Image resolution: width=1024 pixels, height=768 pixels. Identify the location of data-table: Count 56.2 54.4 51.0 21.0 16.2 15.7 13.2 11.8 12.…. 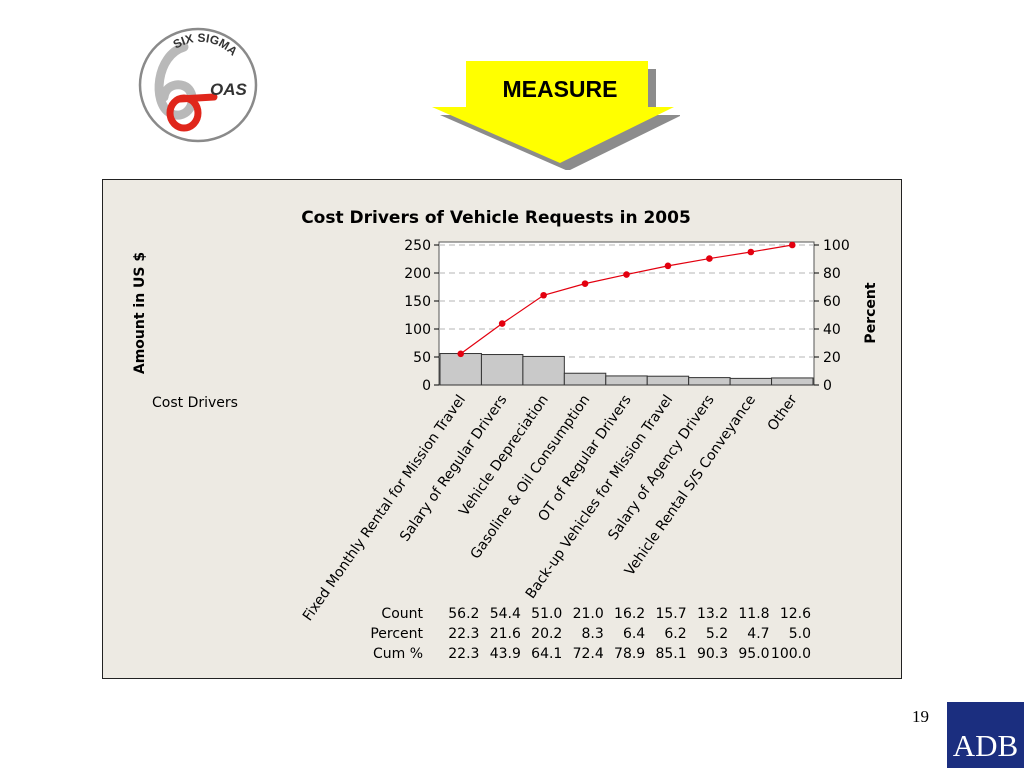
(590, 634).